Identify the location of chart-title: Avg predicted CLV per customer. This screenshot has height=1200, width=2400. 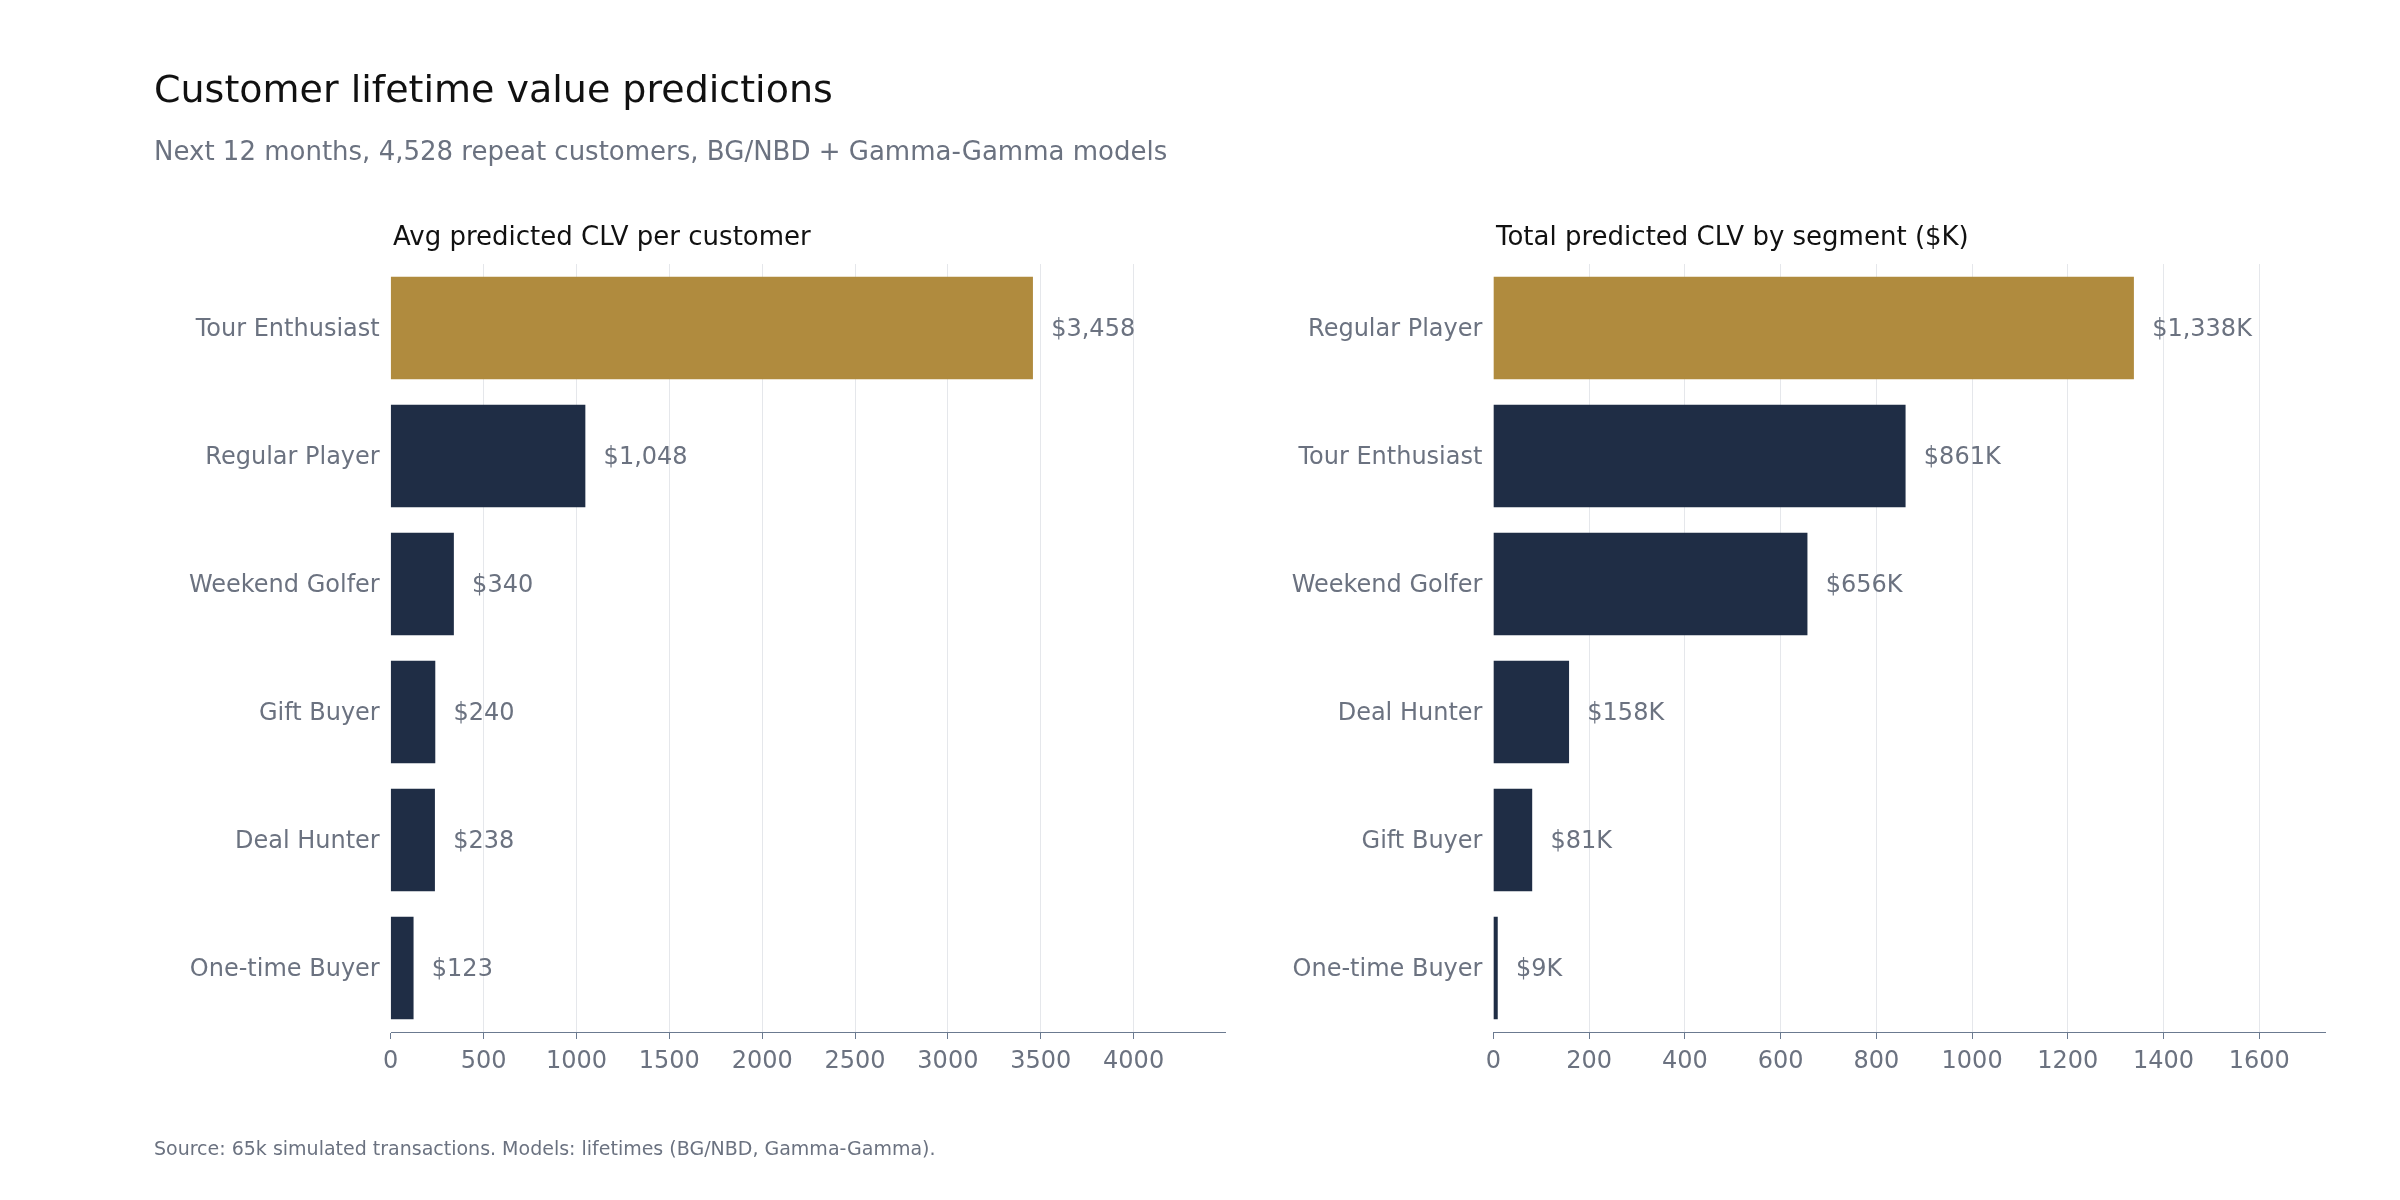
(602, 236).